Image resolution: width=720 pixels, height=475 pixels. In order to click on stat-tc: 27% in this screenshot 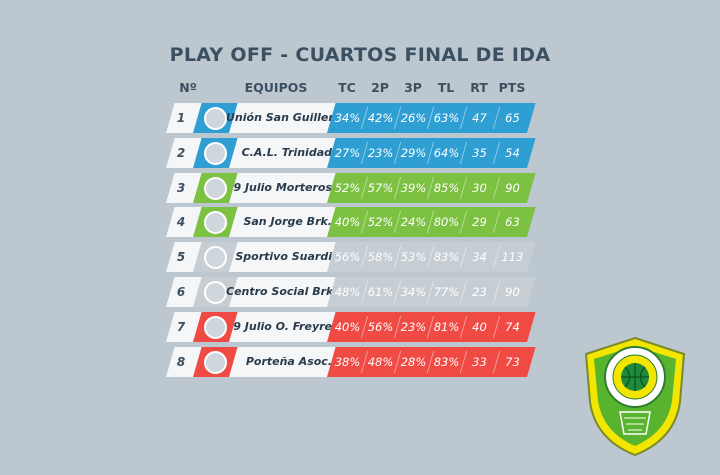, I will do `click(347, 152)`.